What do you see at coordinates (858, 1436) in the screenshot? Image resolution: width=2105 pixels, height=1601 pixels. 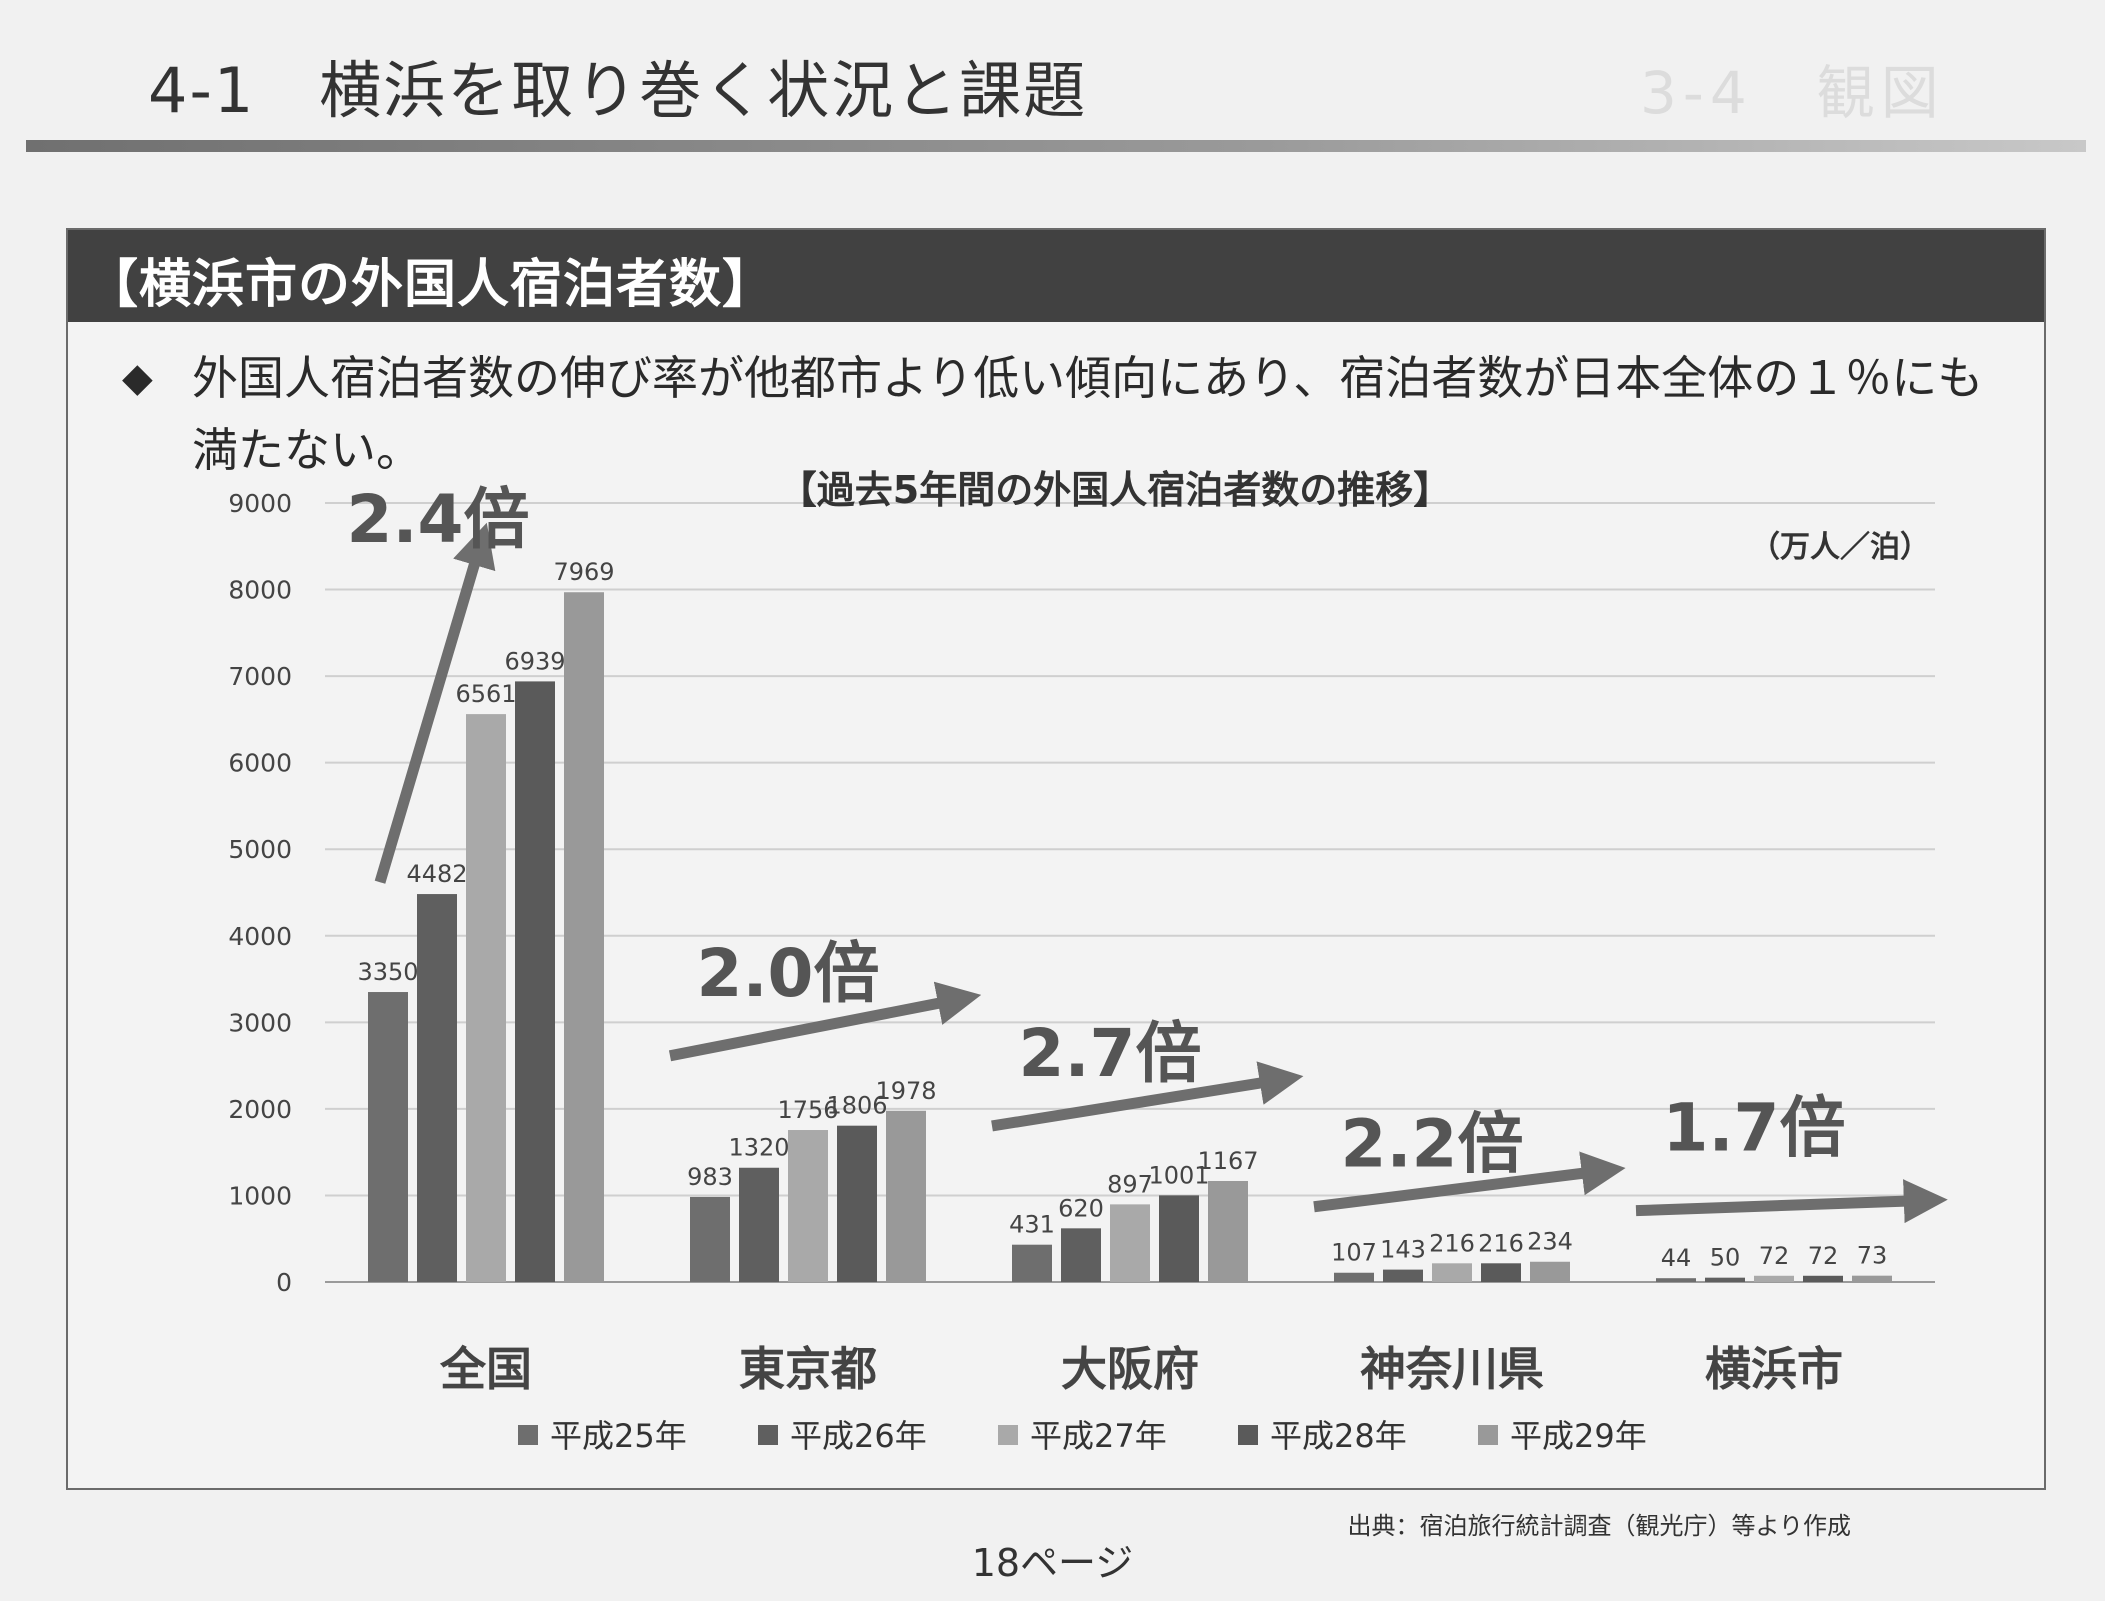 I see `legend-label: 平成26年` at bounding box center [858, 1436].